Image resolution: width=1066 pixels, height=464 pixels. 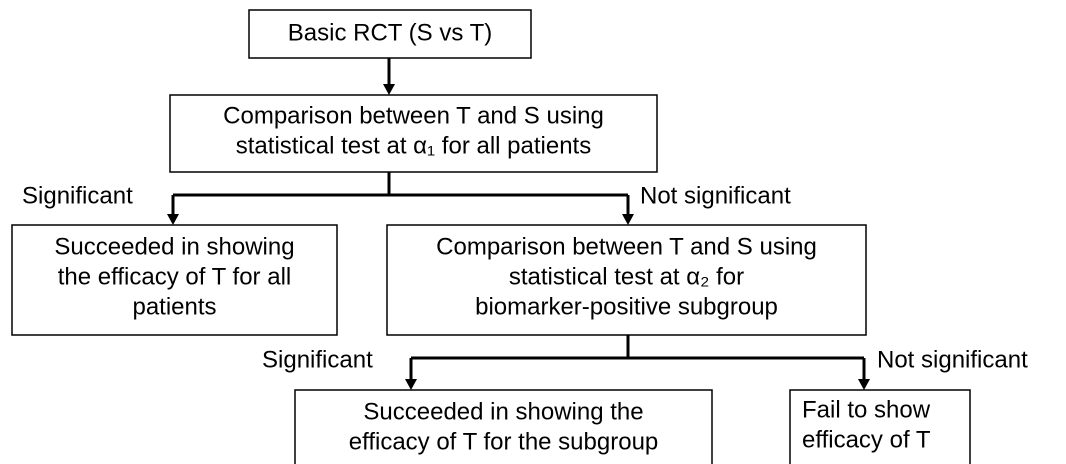 What do you see at coordinates (504, 441) in the screenshot?
I see `node-text: efficacy of T for the subgroup` at bounding box center [504, 441].